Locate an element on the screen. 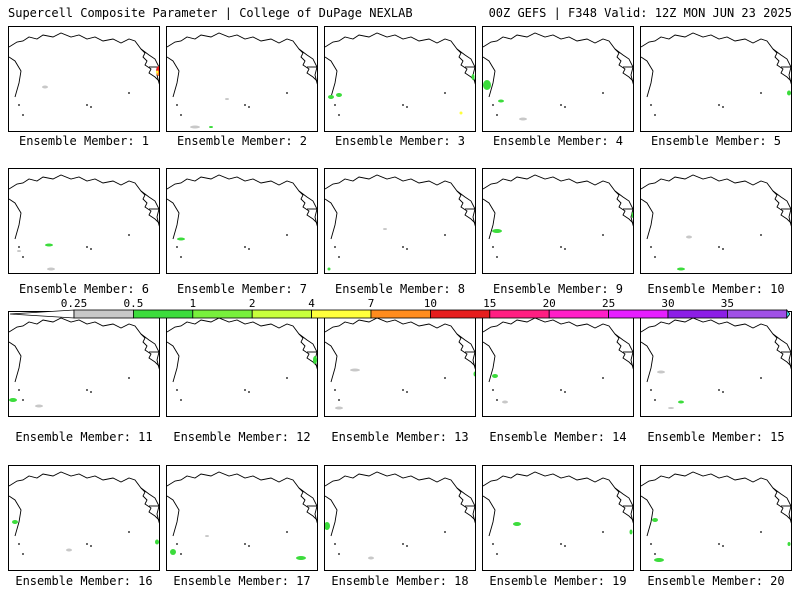 The height and width of the screenshot is (600, 800). panel-label: Ensemble Member: 3 is located at coordinates (400, 141).